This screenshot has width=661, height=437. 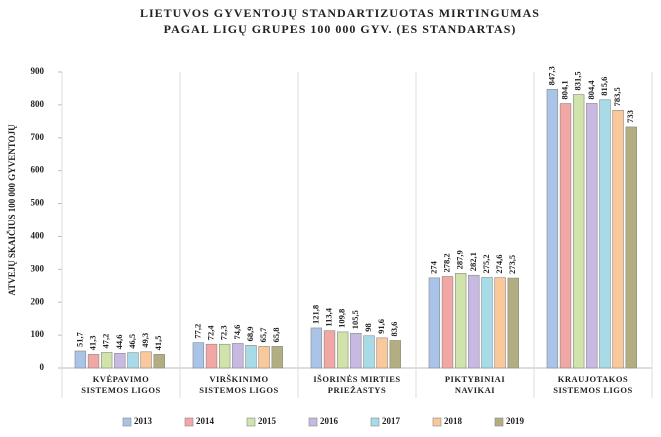 What do you see at coordinates (604, 86) in the screenshot?
I see `data-label: 815,6` at bounding box center [604, 86].